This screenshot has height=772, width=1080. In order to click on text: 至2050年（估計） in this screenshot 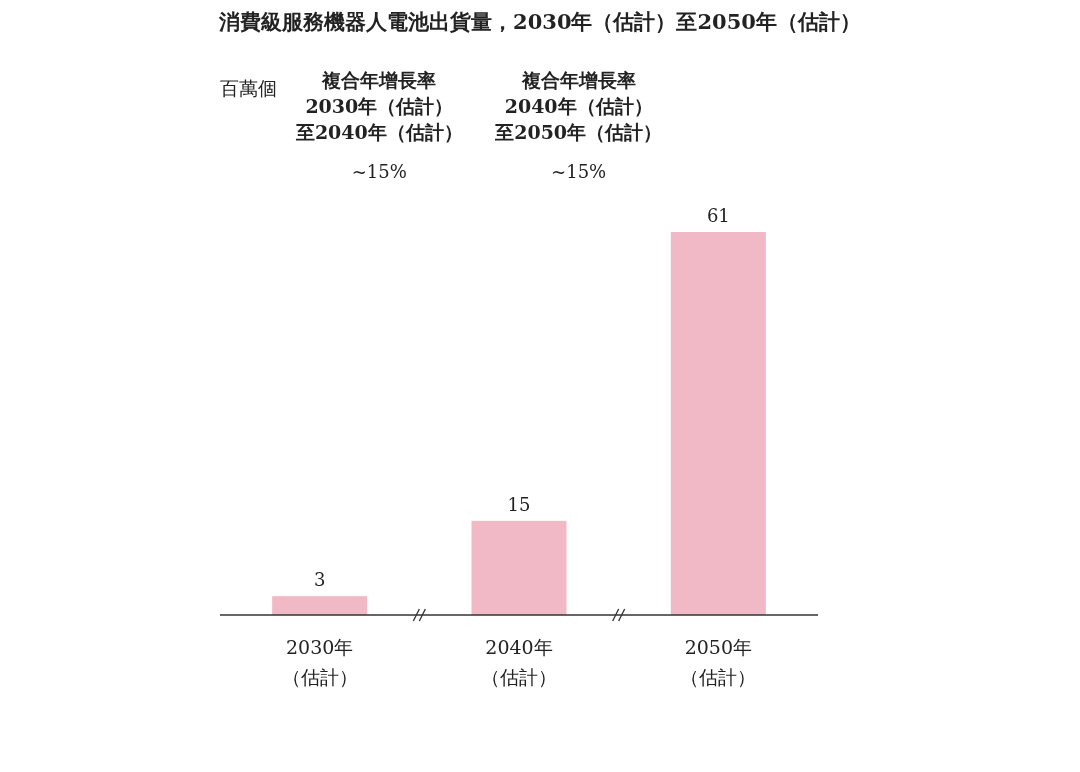, I will do `click(579, 132)`.